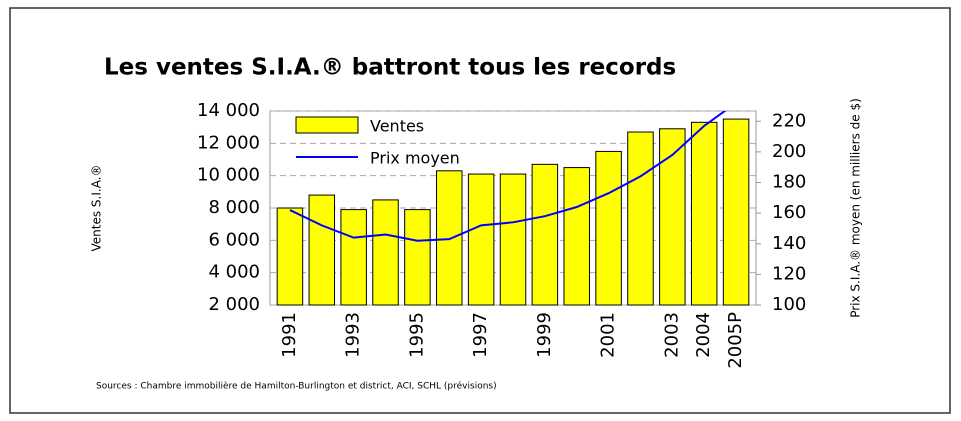  Describe the element at coordinates (397, 126) in the screenshot. I see `legend-label: Ventes` at that location.